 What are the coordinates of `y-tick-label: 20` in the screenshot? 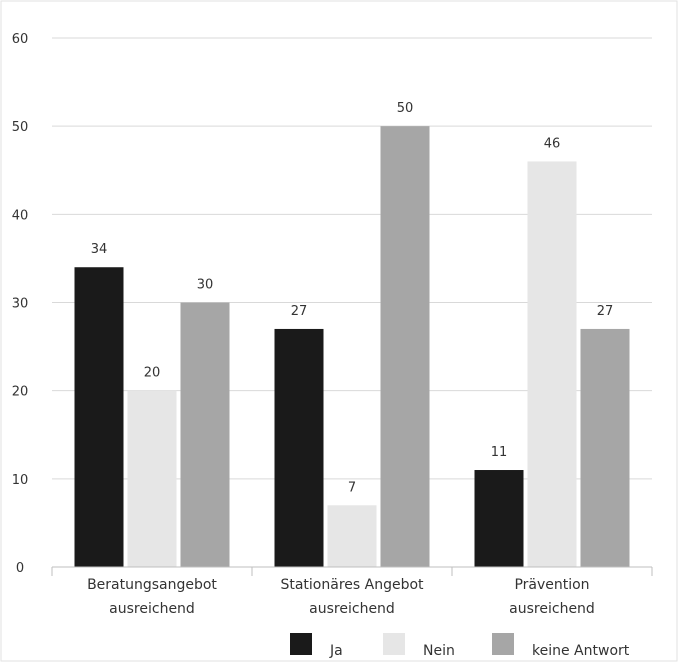 It's located at (20, 392).